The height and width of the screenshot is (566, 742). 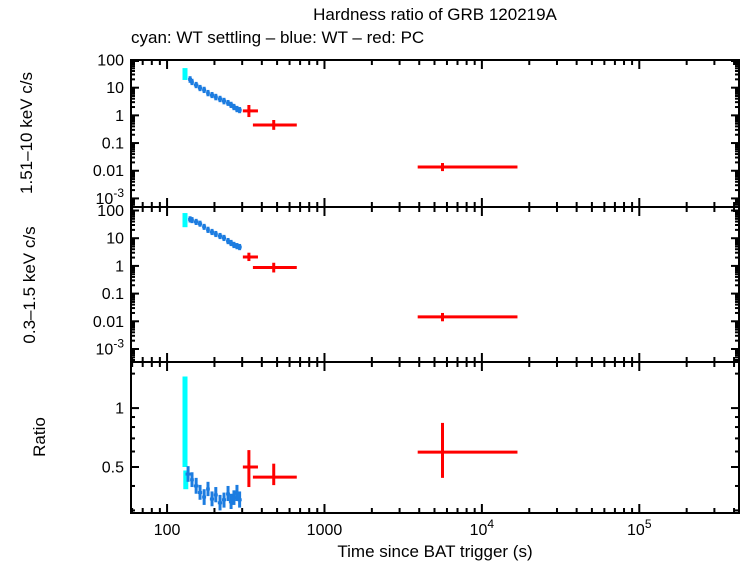 What do you see at coordinates (482, 528) in the screenshot?
I see `svg-text: 10⁴` at bounding box center [482, 528].